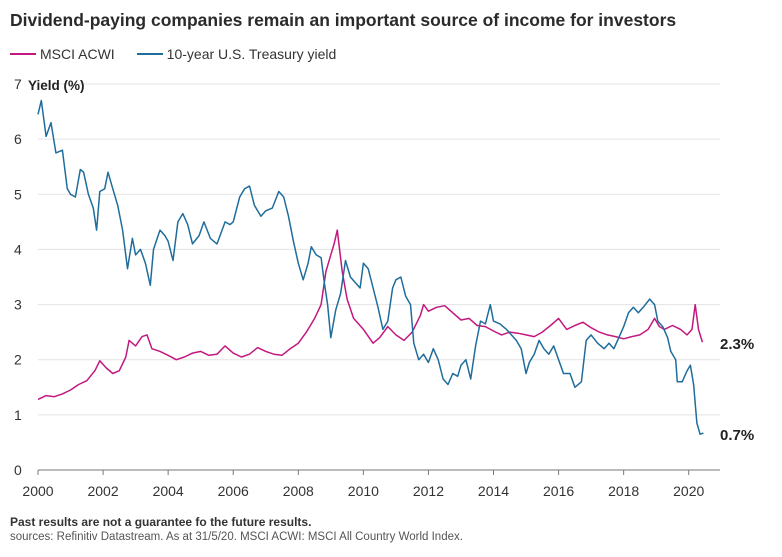 The image size is (782, 557). I want to click on y-tick-label: 7, so click(18, 84).